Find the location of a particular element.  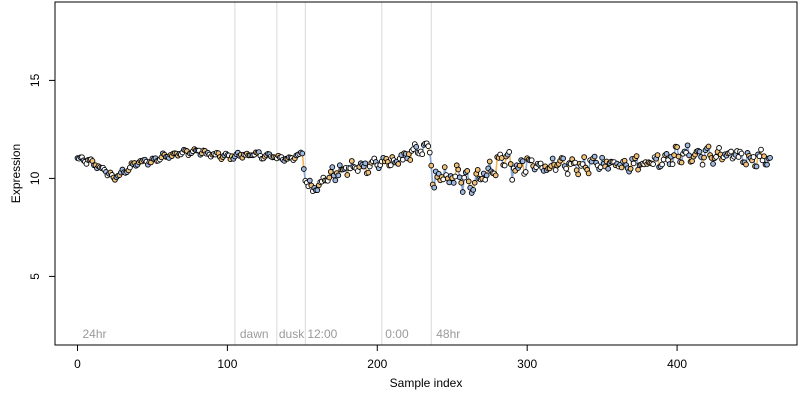

x-axis-title: Sample index is located at coordinates (426, 383).